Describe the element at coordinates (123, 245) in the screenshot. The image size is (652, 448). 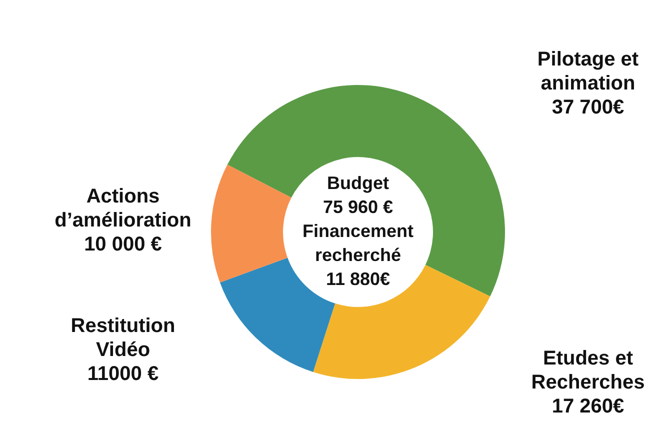
I see `data-label: 10 000 €` at that location.